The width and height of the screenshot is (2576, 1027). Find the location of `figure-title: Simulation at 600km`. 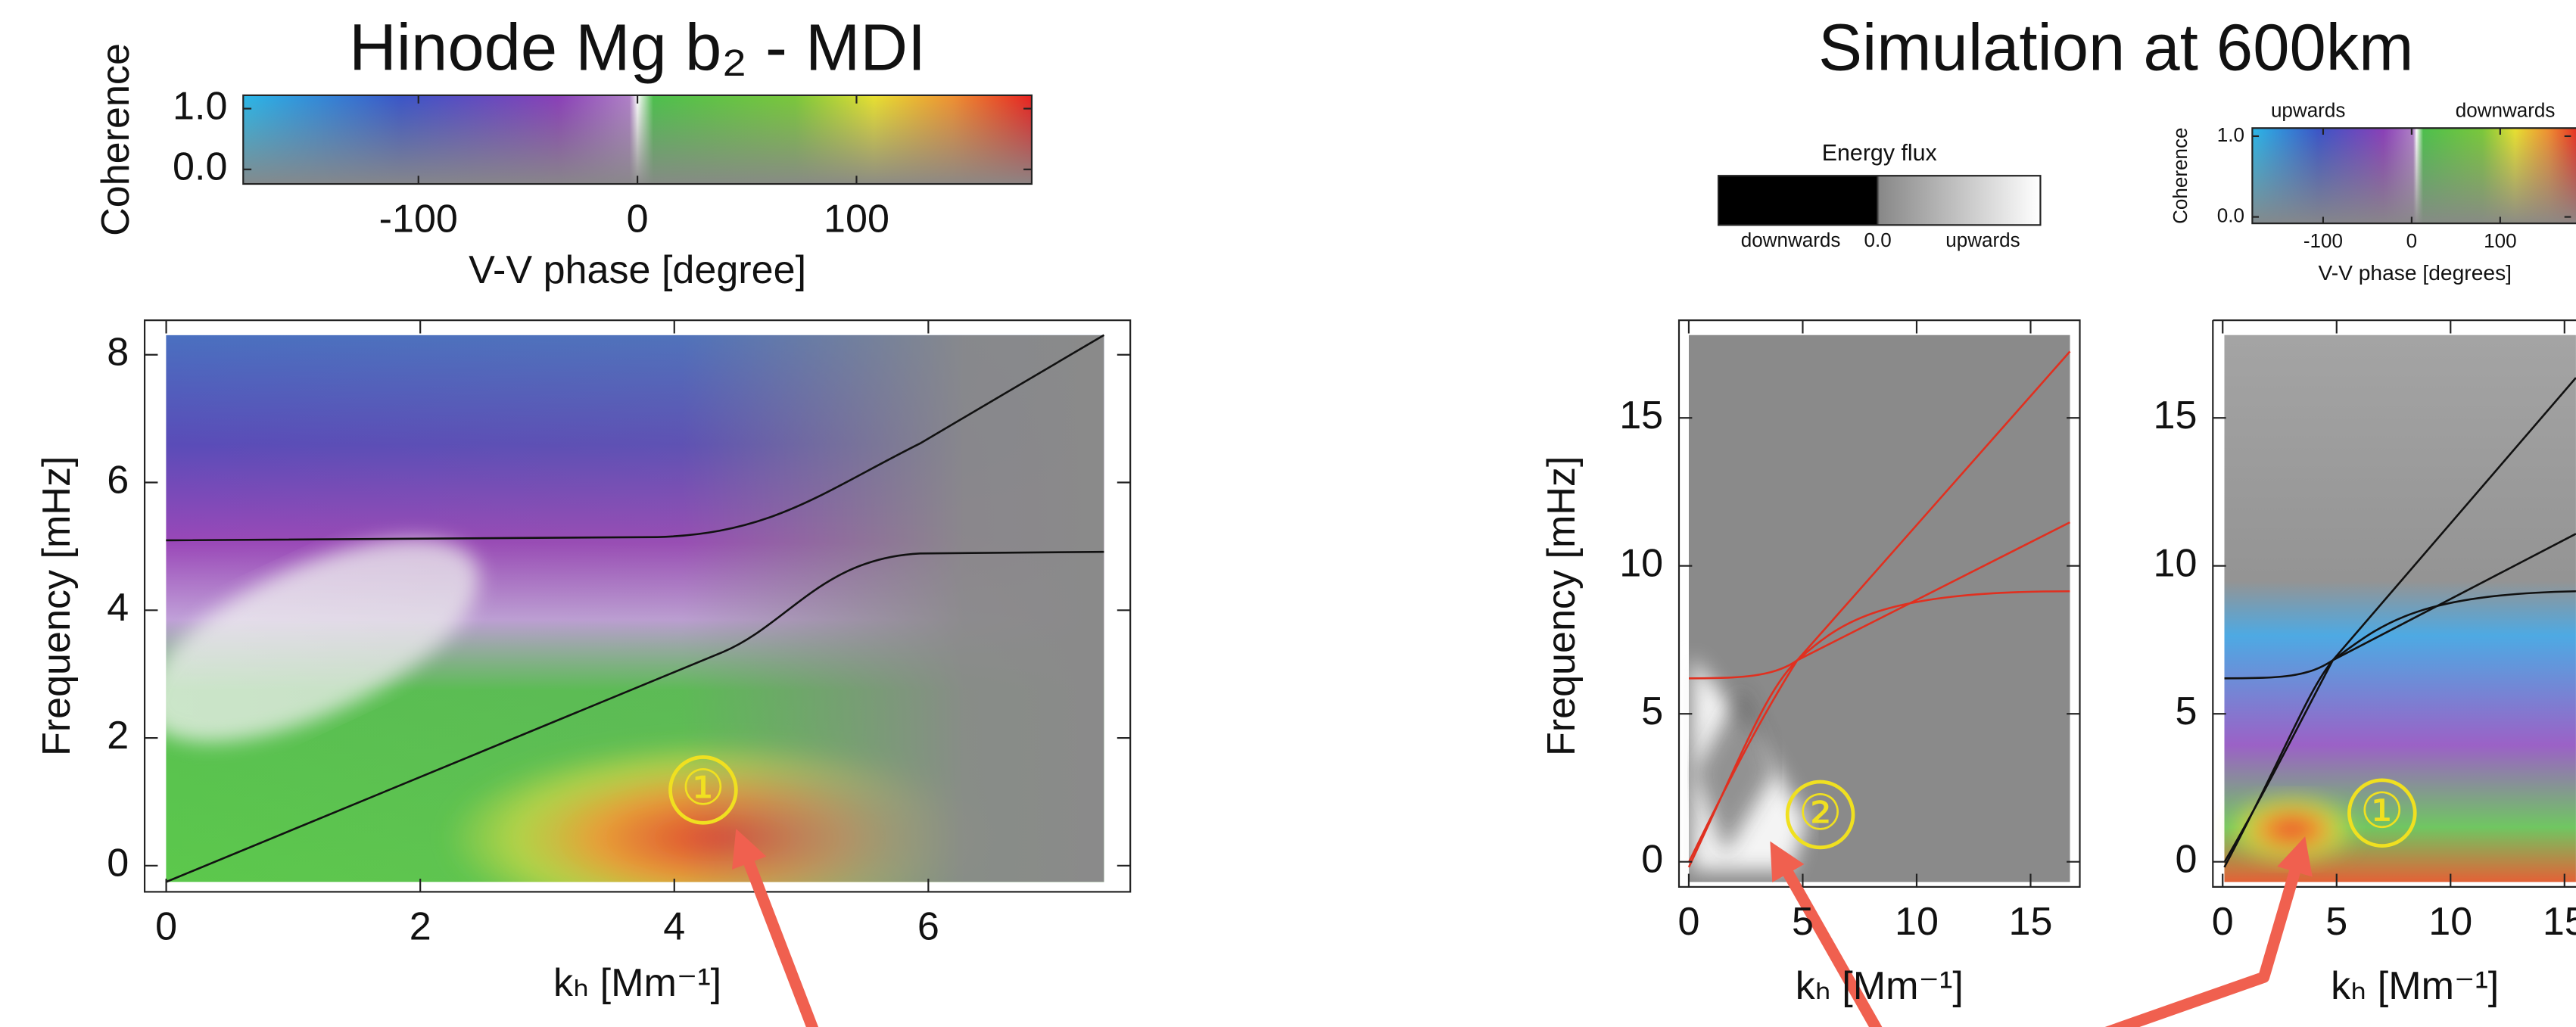

figure-title: Simulation at 600km is located at coordinates (2115, 47).